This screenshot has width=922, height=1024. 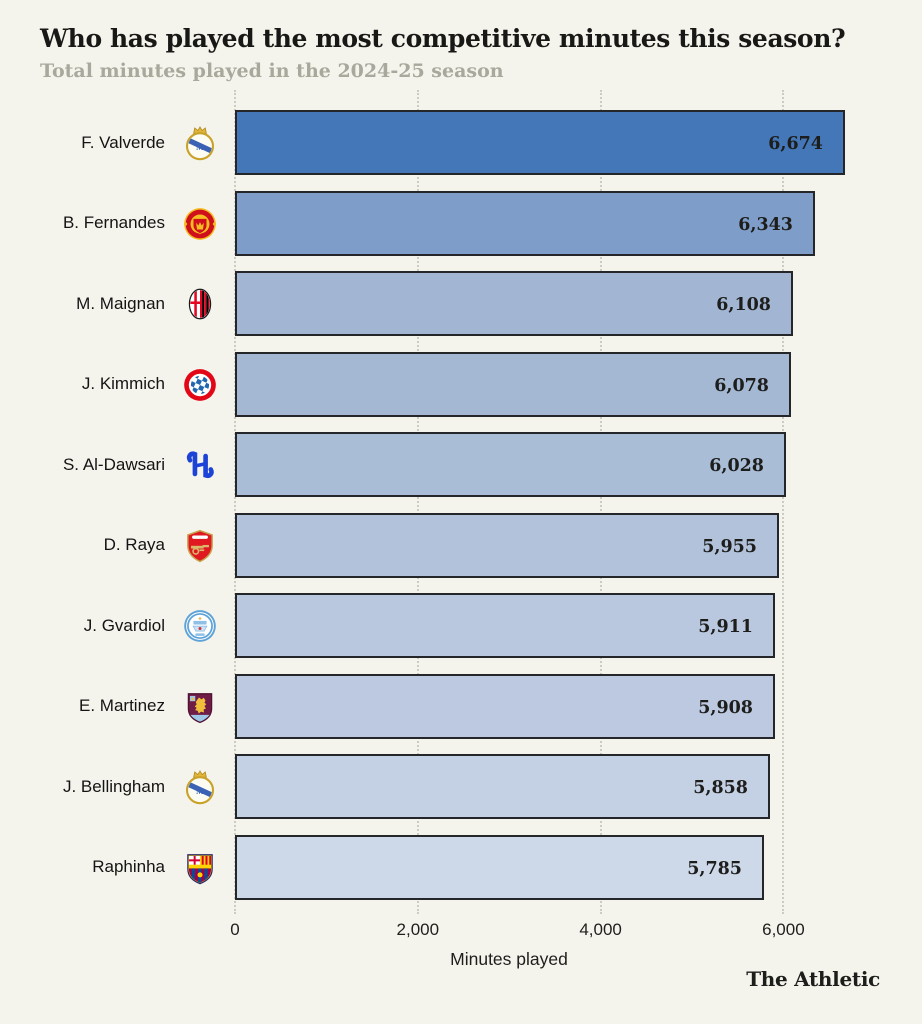 What do you see at coordinates (120, 303) in the screenshot?
I see `player-name: M. Maignan` at bounding box center [120, 303].